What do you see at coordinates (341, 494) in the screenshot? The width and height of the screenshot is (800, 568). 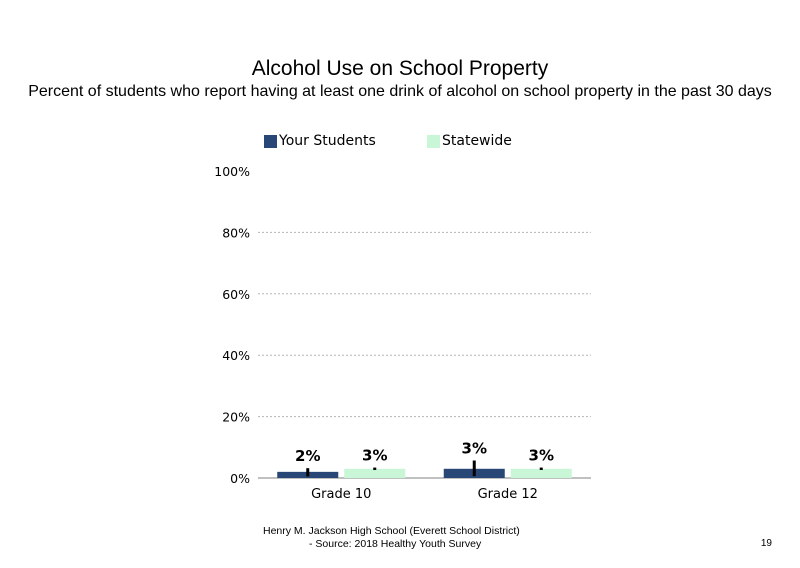 I see `x-tick-label: Grade 10` at bounding box center [341, 494].